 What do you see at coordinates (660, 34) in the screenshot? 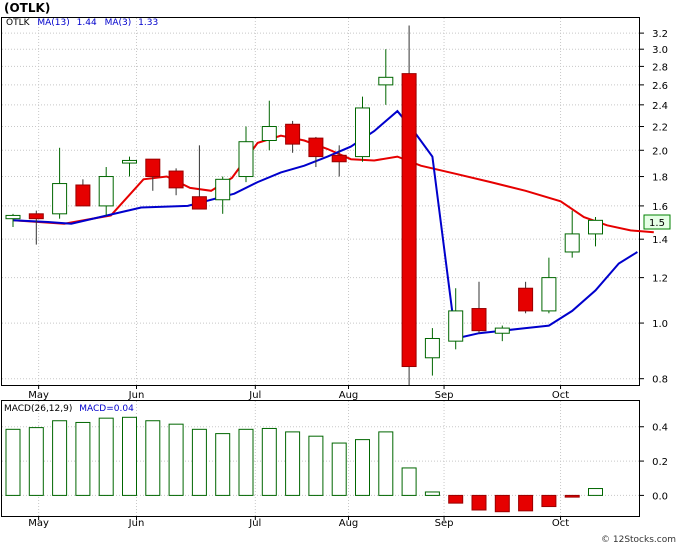
I see `price-tick-label: 3.2` at bounding box center [660, 34].